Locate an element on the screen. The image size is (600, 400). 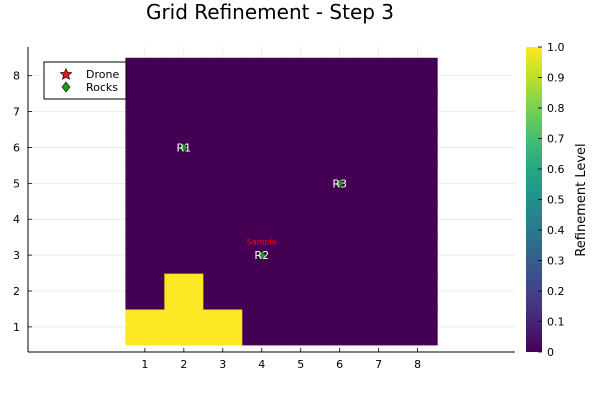
legend-label-drone: Drone is located at coordinates (102, 74).